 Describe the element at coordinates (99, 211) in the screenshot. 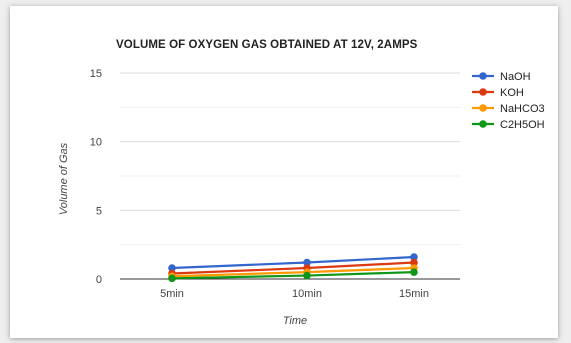

I see `y-tick-label: 5` at that location.